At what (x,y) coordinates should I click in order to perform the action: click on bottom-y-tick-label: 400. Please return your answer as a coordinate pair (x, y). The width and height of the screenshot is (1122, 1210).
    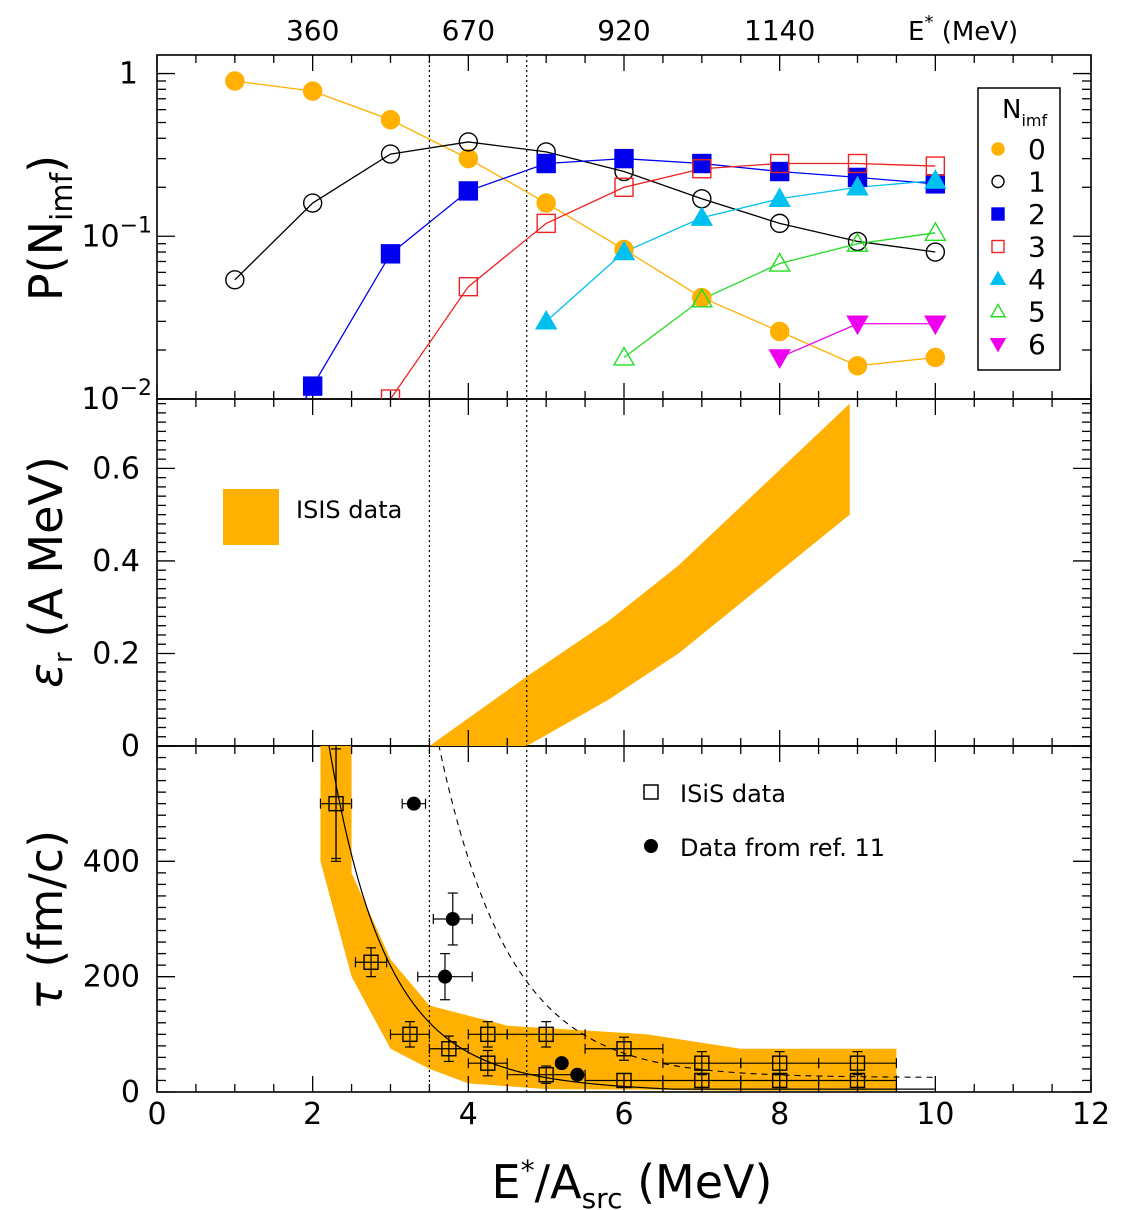
    Looking at the image, I should click on (111, 861).